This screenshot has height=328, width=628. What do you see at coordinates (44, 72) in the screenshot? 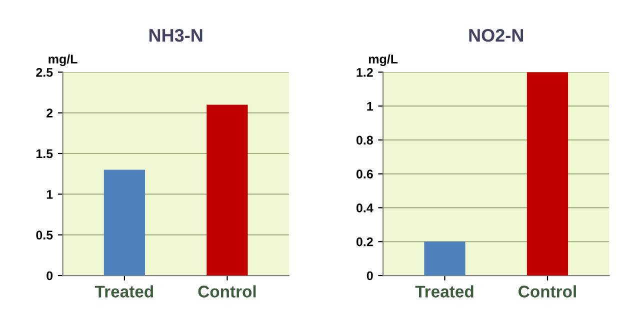
I see `y-tick-label: 2.5` at bounding box center [44, 72].